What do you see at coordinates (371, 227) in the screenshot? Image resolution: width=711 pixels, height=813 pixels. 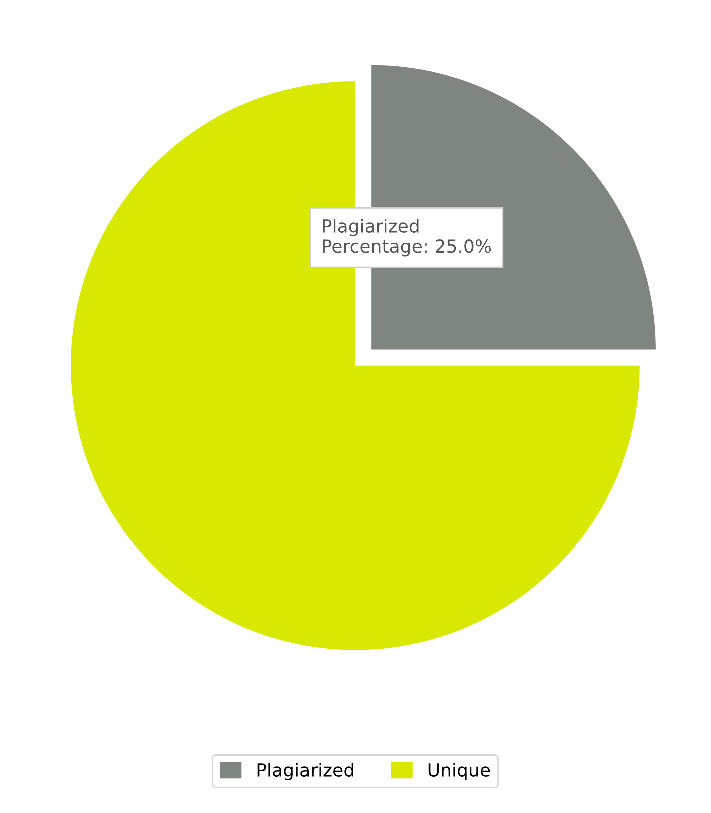 I see `text: Plagiarized` at bounding box center [371, 227].